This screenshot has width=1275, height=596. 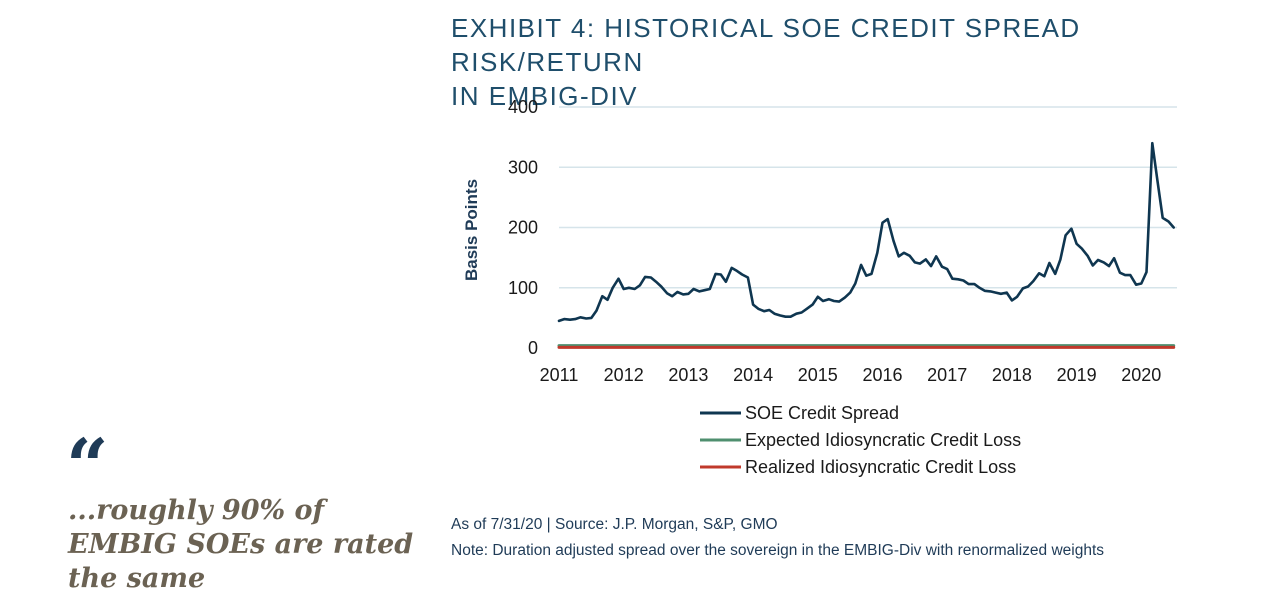 What do you see at coordinates (883, 440) in the screenshot?
I see `legend-label: Expected Idiosyncratic Credit Loss` at bounding box center [883, 440].